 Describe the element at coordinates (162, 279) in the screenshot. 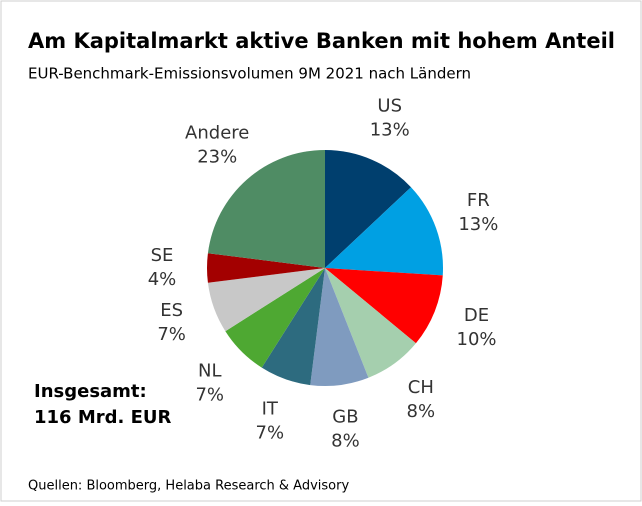

I see `value-label: 4%` at that location.